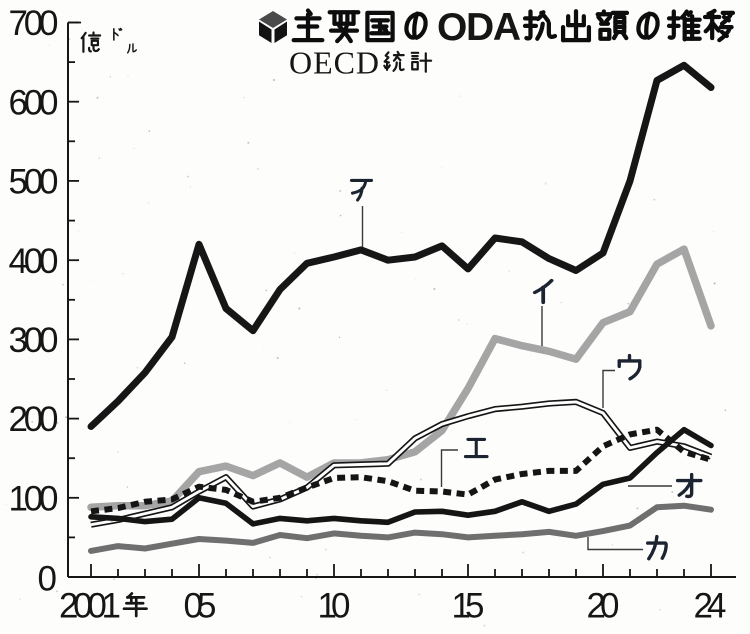 This screenshot has width=750, height=634. I want to click on svg-text: 100, so click(34, 498).